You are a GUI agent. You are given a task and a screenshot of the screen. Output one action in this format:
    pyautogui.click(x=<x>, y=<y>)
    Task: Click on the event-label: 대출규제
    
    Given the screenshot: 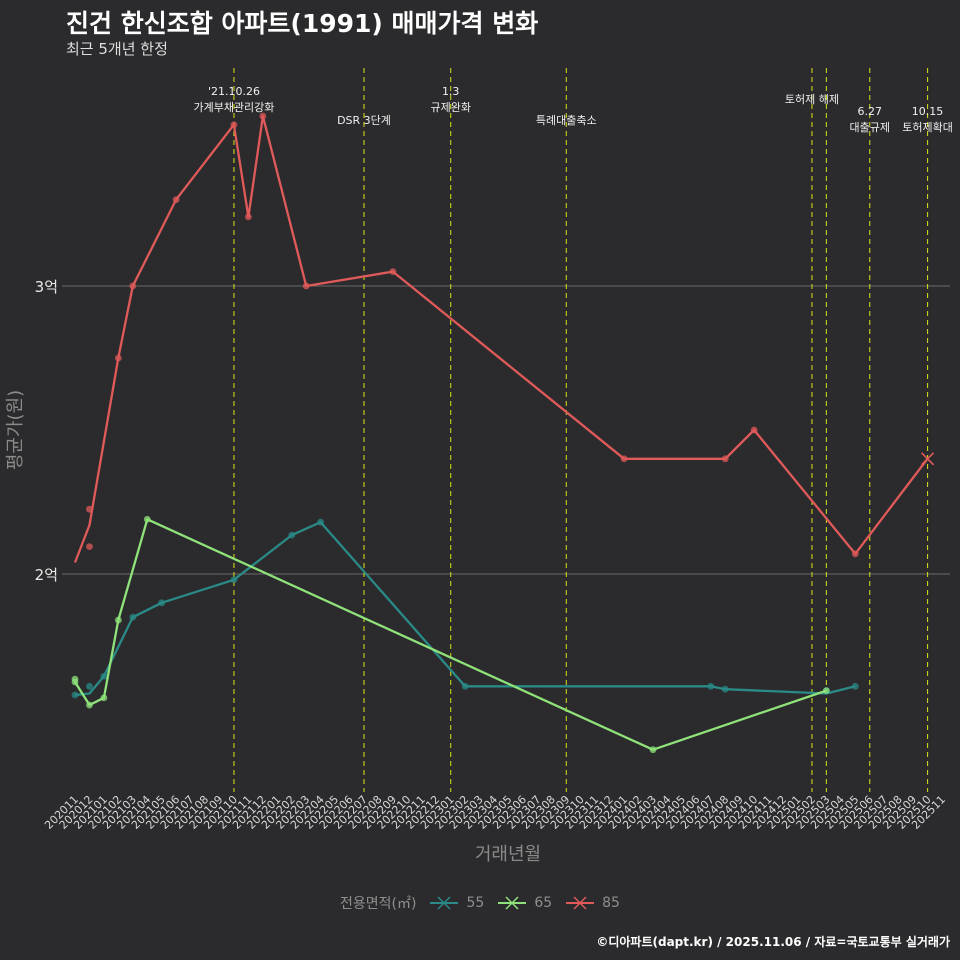 What is the action you would take?
    pyautogui.click(x=870, y=127)
    